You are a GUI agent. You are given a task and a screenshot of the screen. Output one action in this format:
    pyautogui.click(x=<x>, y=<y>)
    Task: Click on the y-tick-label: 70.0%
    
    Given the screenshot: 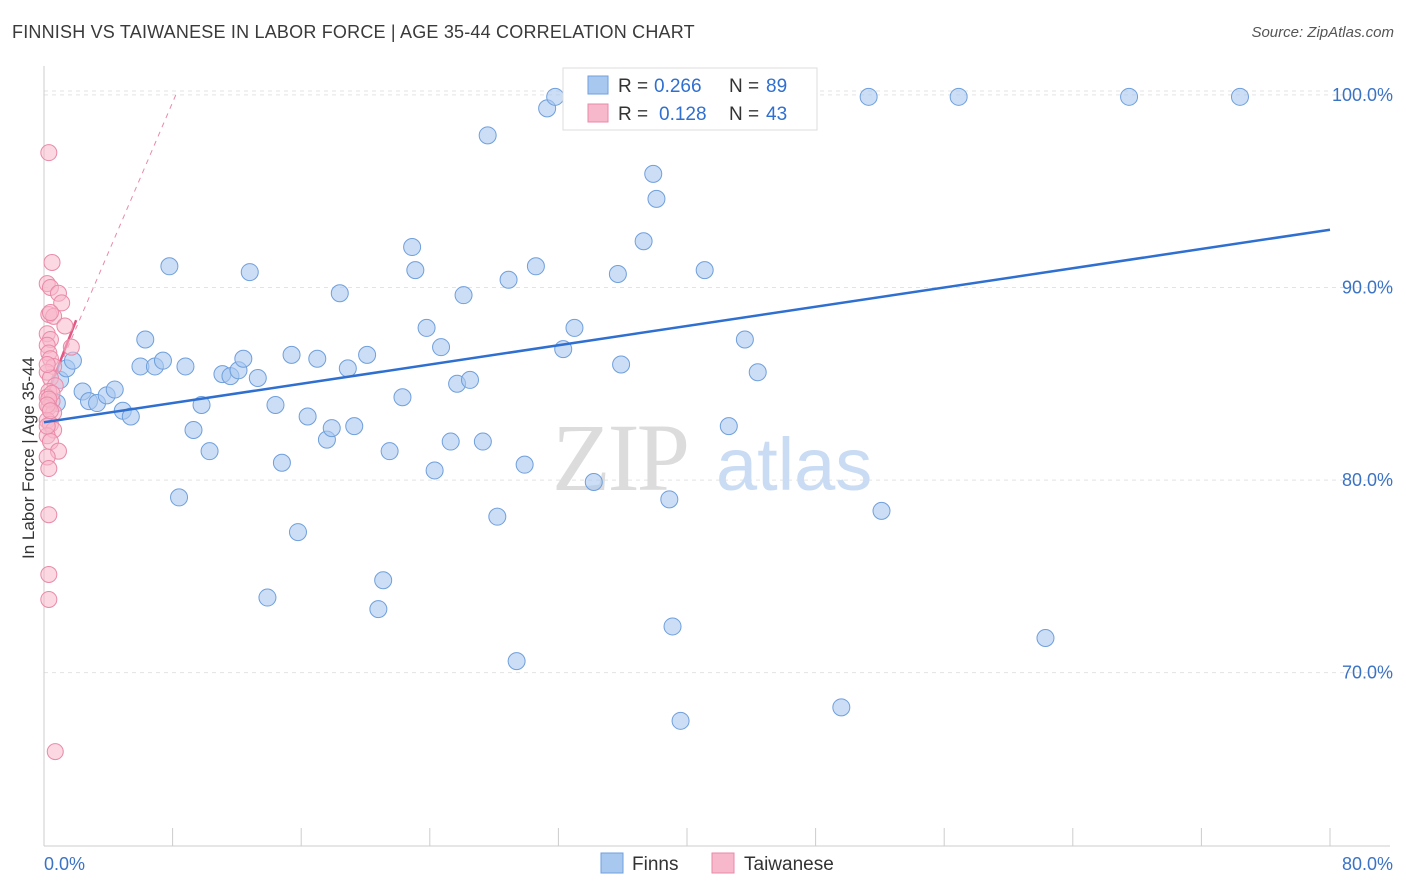 What is the action you would take?
    pyautogui.click(x=1367, y=673)
    